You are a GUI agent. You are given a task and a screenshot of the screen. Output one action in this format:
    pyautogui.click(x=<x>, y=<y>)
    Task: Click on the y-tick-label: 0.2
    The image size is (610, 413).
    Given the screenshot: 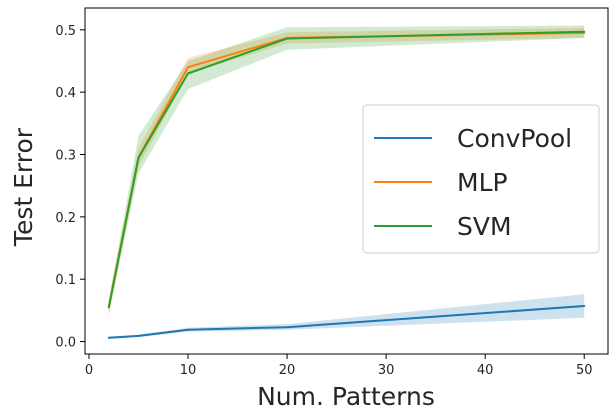 What is the action you would take?
    pyautogui.click(x=65, y=218)
    